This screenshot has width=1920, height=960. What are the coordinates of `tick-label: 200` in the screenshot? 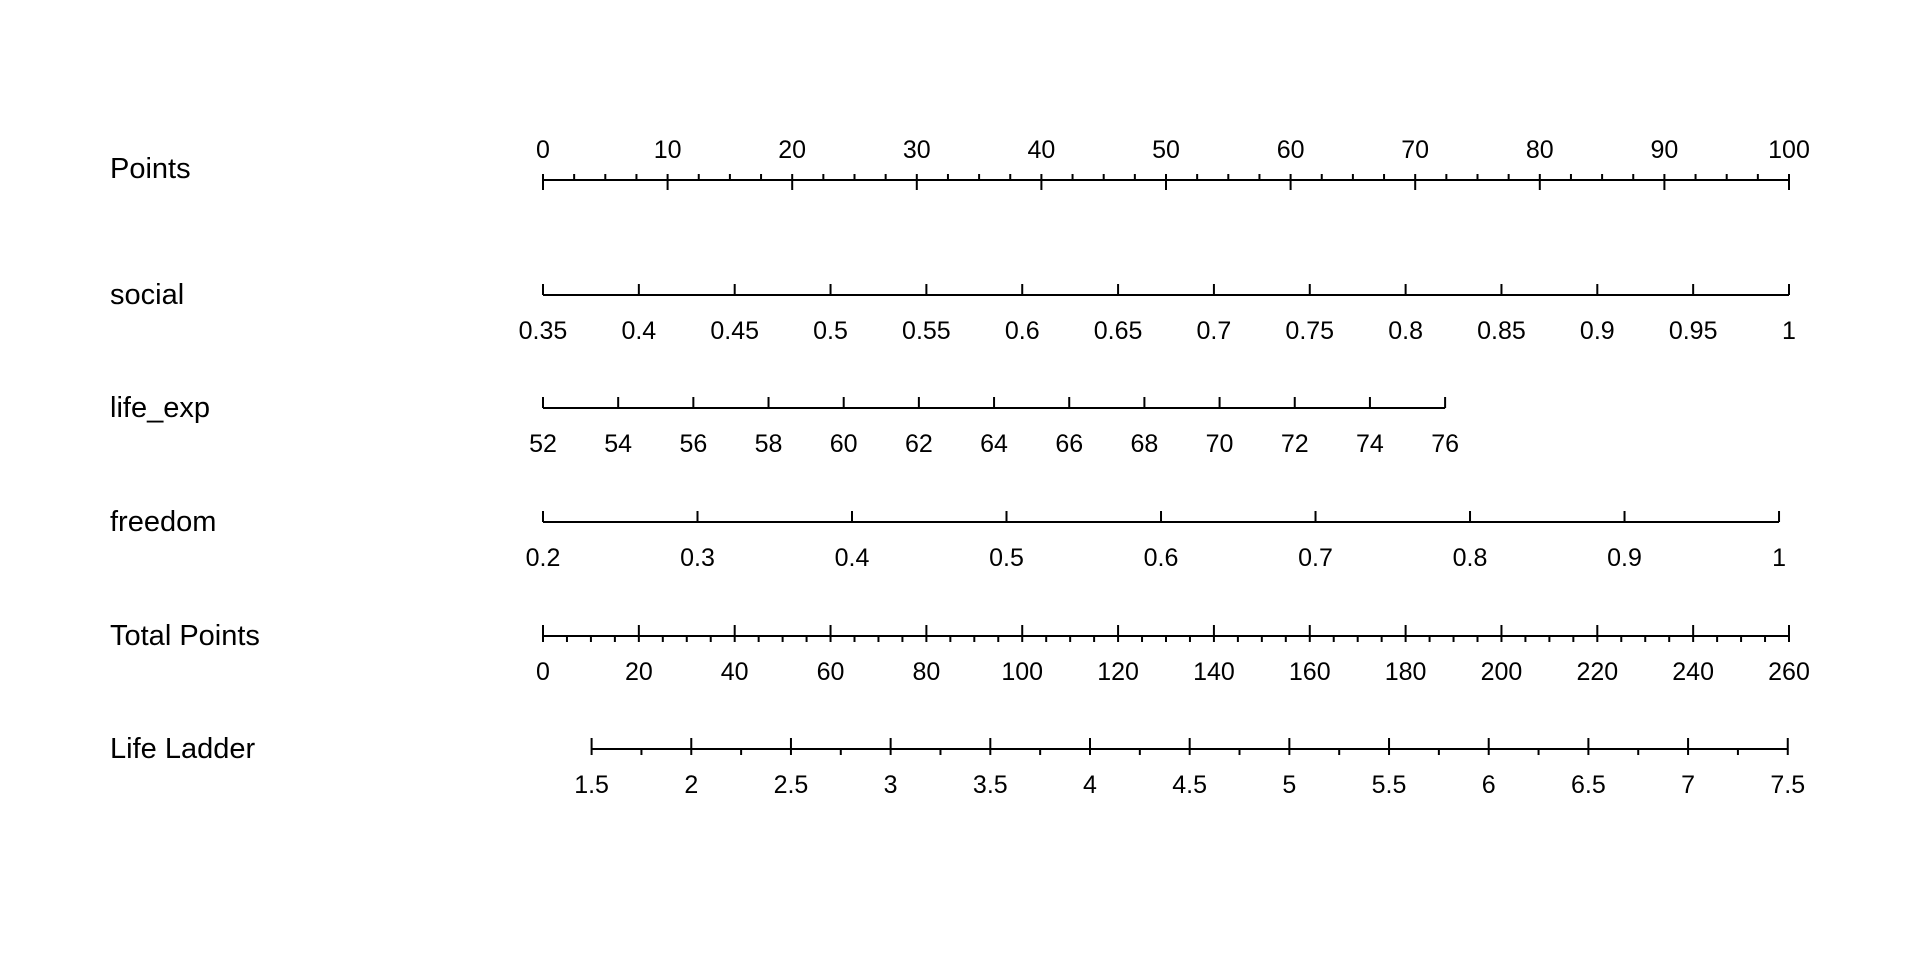 It's located at (1502, 672).